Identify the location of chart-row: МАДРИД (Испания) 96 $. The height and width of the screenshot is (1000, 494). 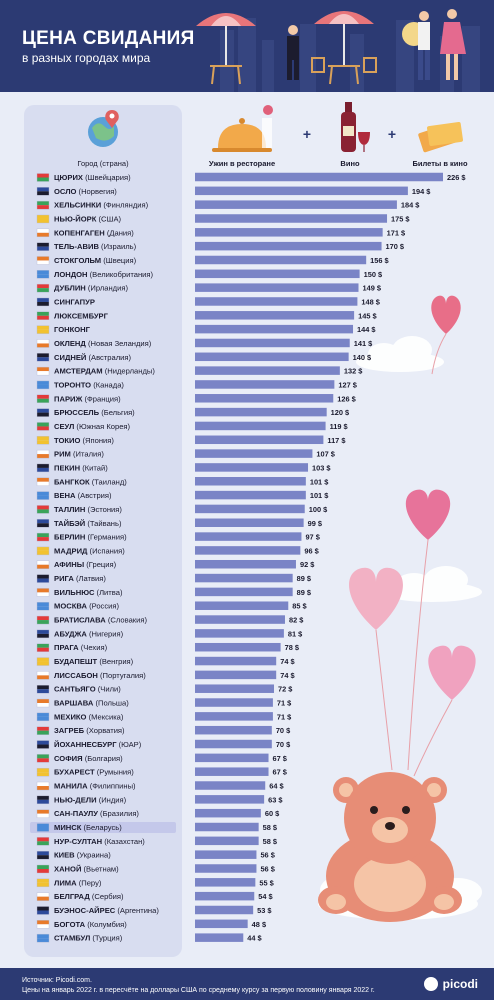
(177, 550).